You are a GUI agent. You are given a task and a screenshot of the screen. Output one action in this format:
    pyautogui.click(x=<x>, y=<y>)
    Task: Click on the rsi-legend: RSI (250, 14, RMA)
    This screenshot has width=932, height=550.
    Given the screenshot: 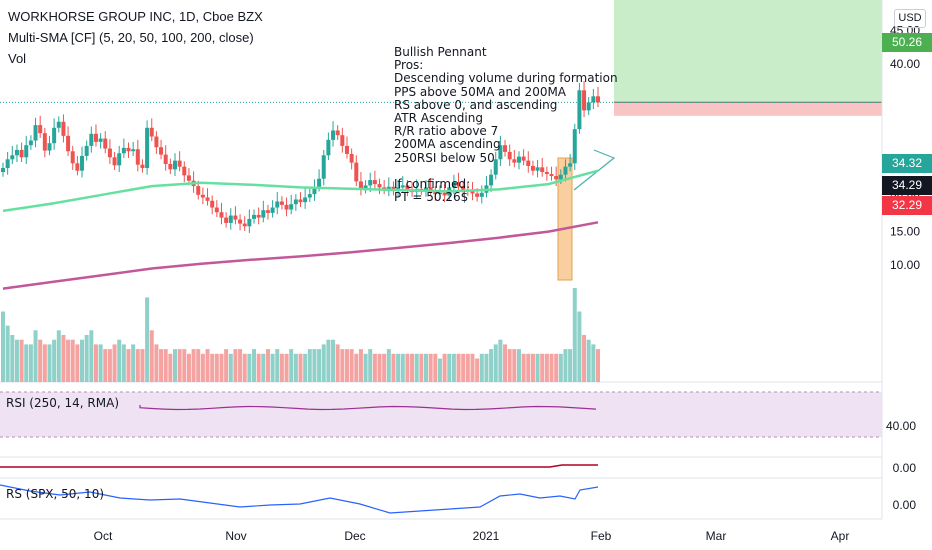 What is the action you would take?
    pyautogui.click(x=63, y=403)
    